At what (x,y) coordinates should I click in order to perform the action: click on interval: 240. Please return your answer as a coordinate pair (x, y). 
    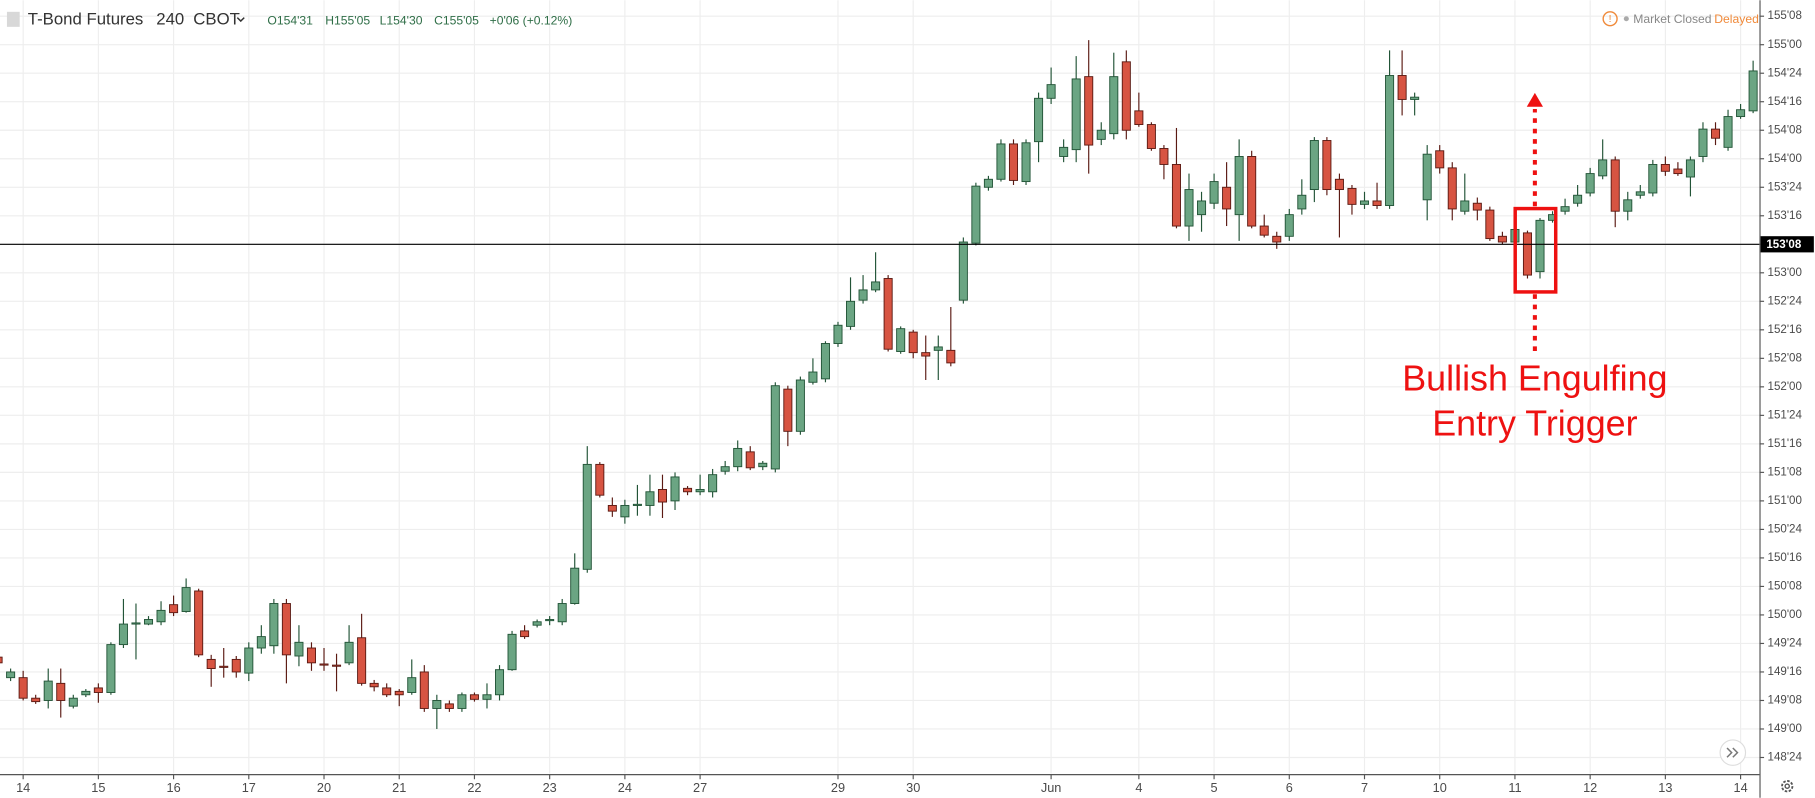
    Looking at the image, I should click on (170, 18).